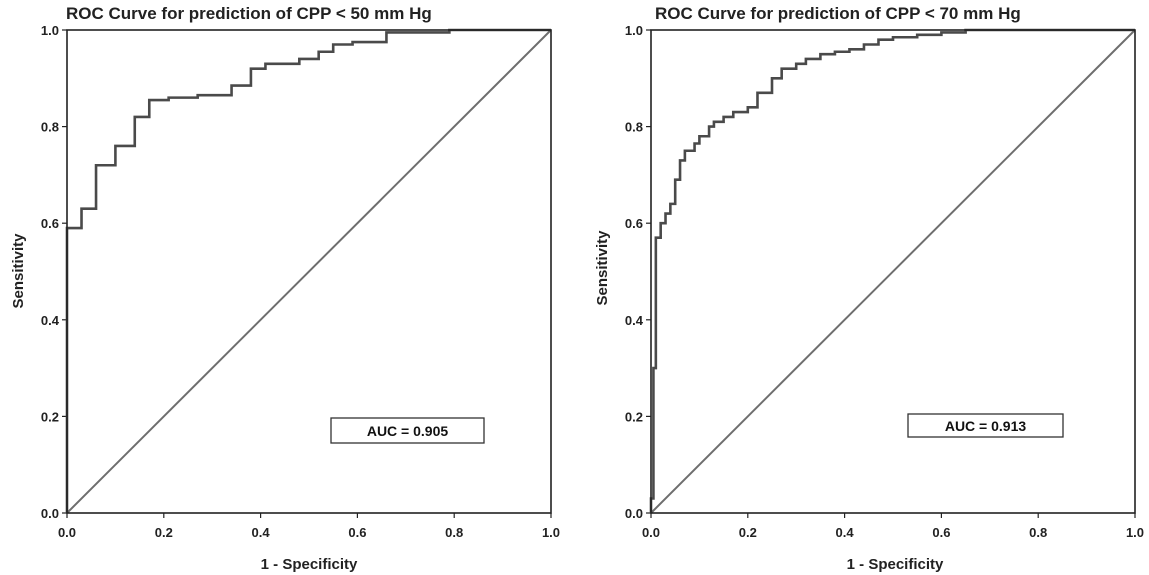 The width and height of the screenshot is (1149, 575). I want to click on auc-label: AUC = 0.913, so click(986, 426).